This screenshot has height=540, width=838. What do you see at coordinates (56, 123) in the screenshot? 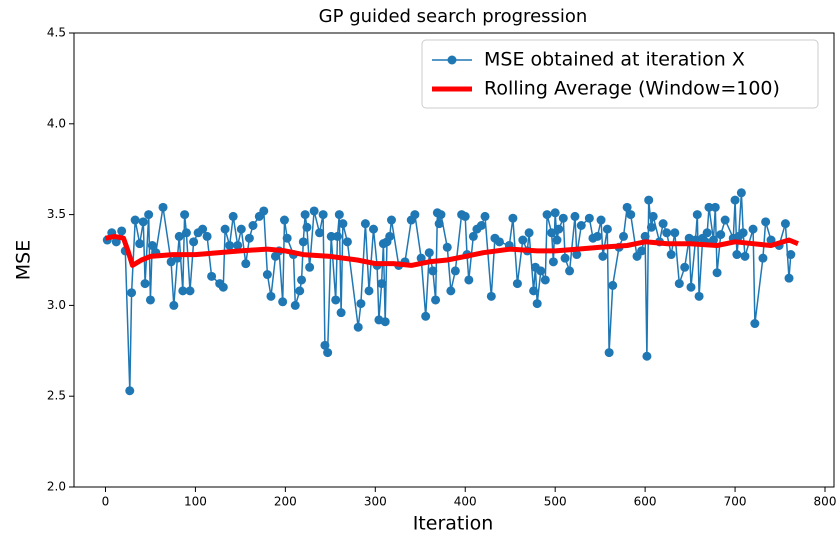
I see `y-tick-label: 4.0` at bounding box center [56, 123].